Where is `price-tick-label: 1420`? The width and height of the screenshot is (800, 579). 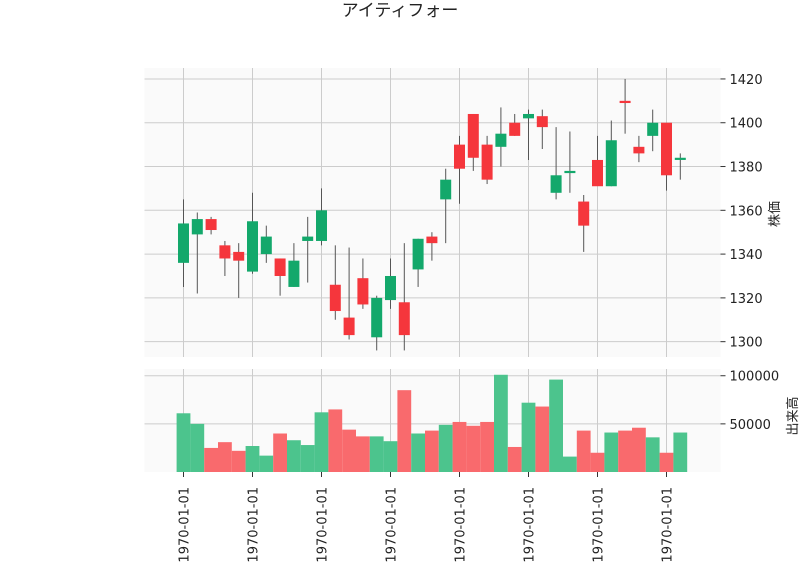
price-tick-label: 1420 is located at coordinates (746, 80).